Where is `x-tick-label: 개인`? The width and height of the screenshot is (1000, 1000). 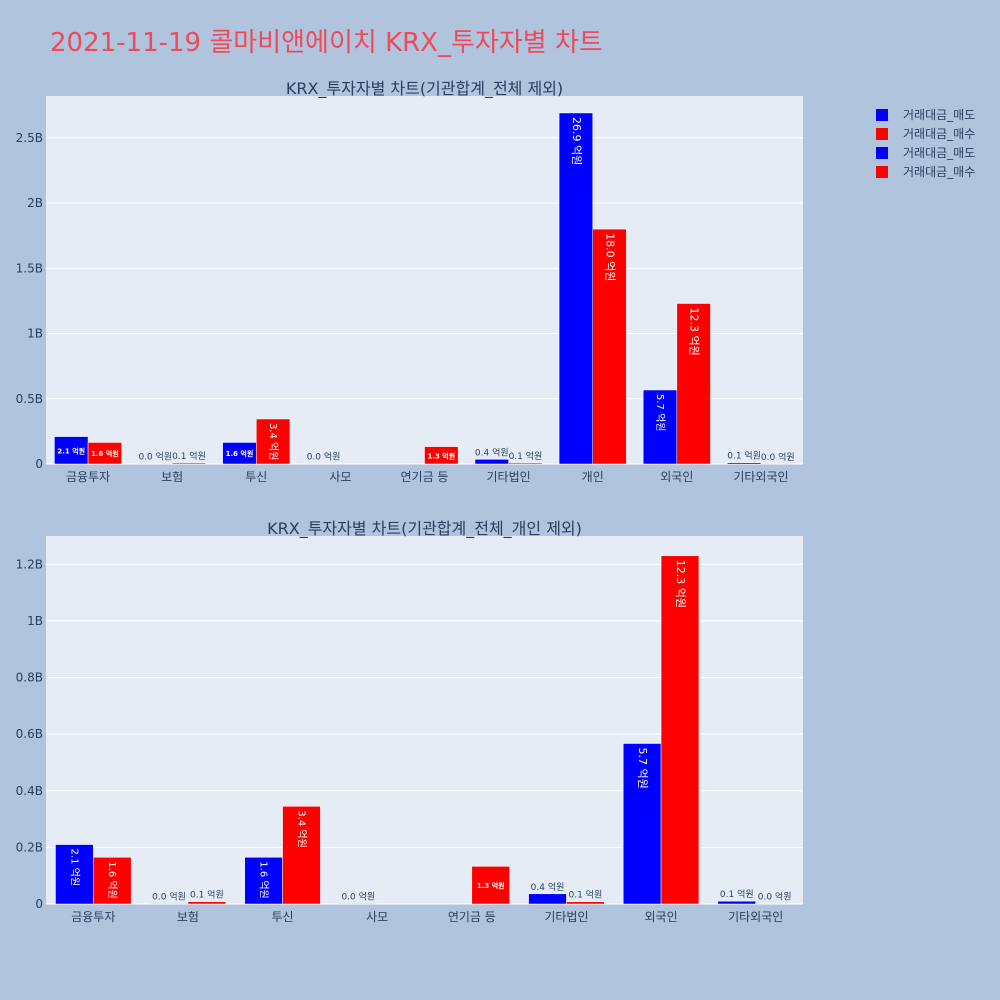 x-tick-label: 개인 is located at coordinates (593, 477).